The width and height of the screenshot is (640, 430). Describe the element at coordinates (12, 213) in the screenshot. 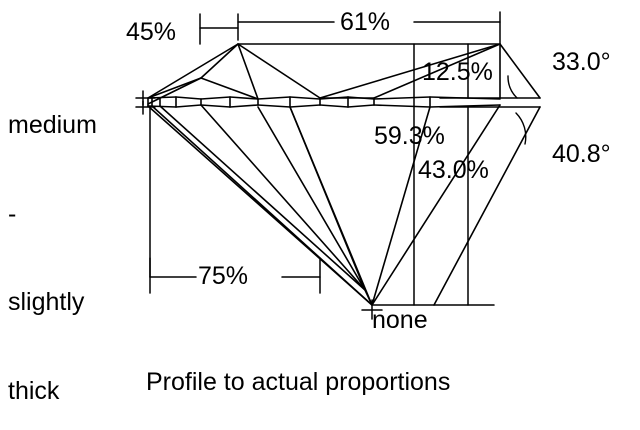

I see `girdle-desc-line-2: -` at that location.